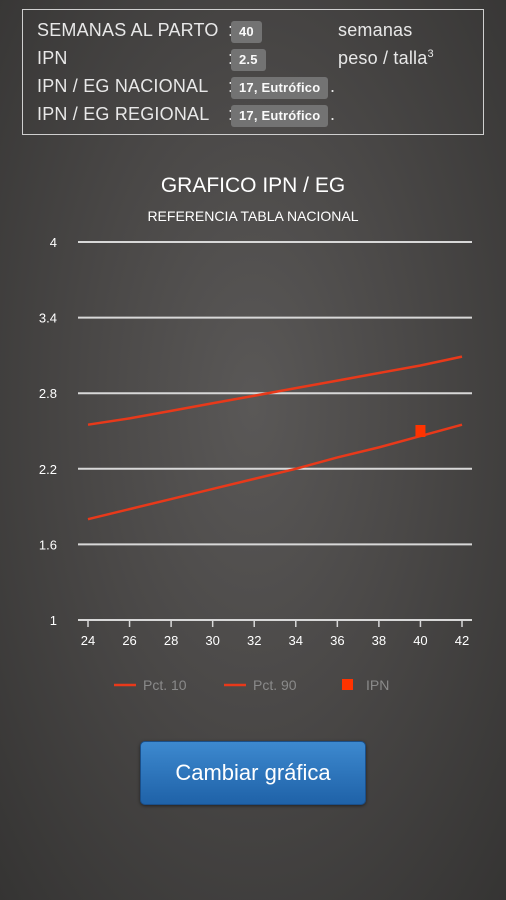 The width and height of the screenshot is (506, 900). What do you see at coordinates (420, 431) in the screenshot?
I see `ipn-data-point` at bounding box center [420, 431].